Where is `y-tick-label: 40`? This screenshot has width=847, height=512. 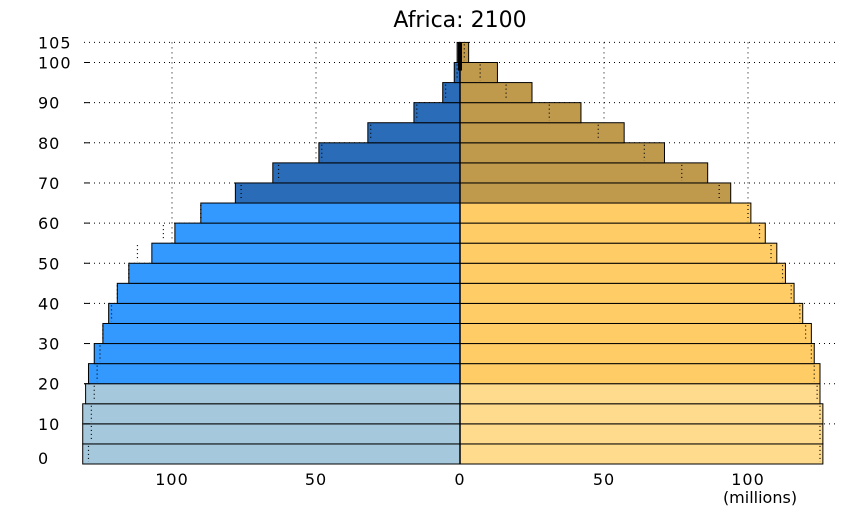
y-tick-label: 40 is located at coordinates (49, 303).